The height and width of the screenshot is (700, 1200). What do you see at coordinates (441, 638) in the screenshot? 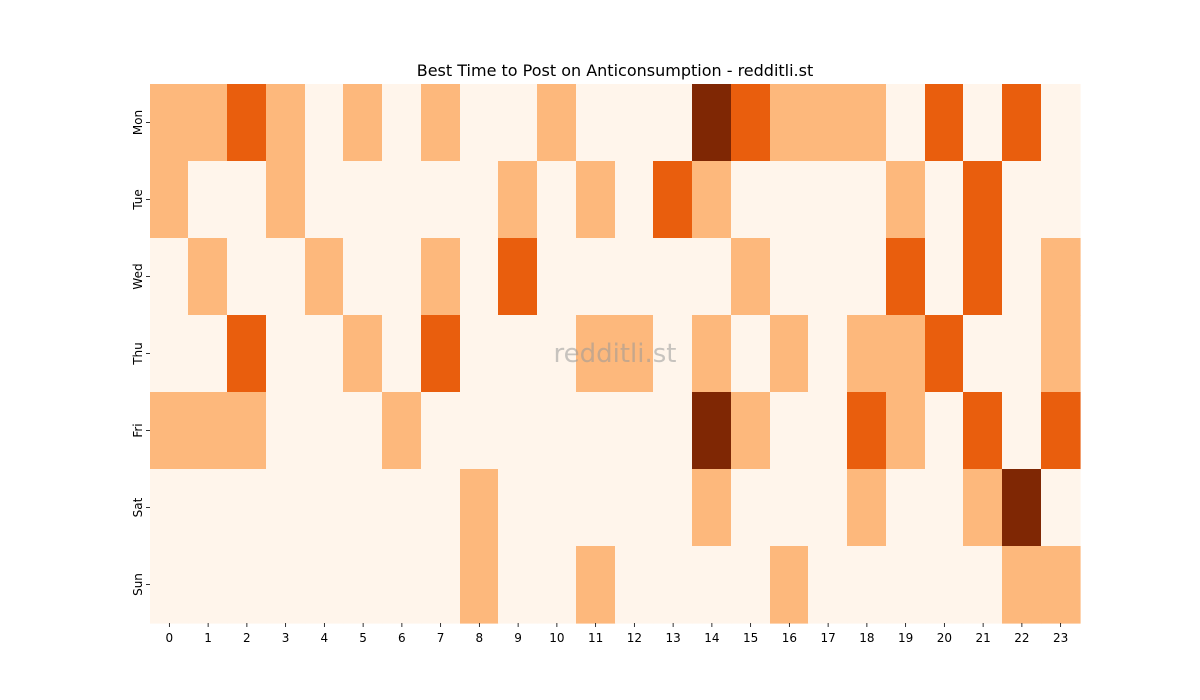
I see `x-tick-label-7: 7` at bounding box center [441, 638].